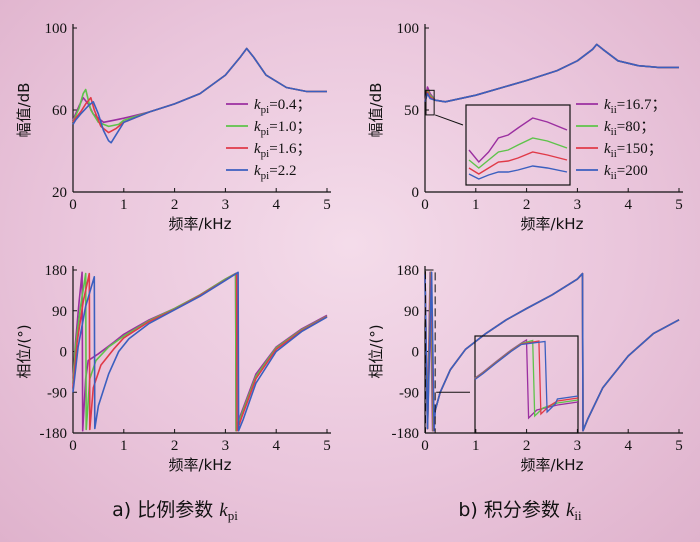  I want to click on caption-b-sym: k, so click(570, 510).